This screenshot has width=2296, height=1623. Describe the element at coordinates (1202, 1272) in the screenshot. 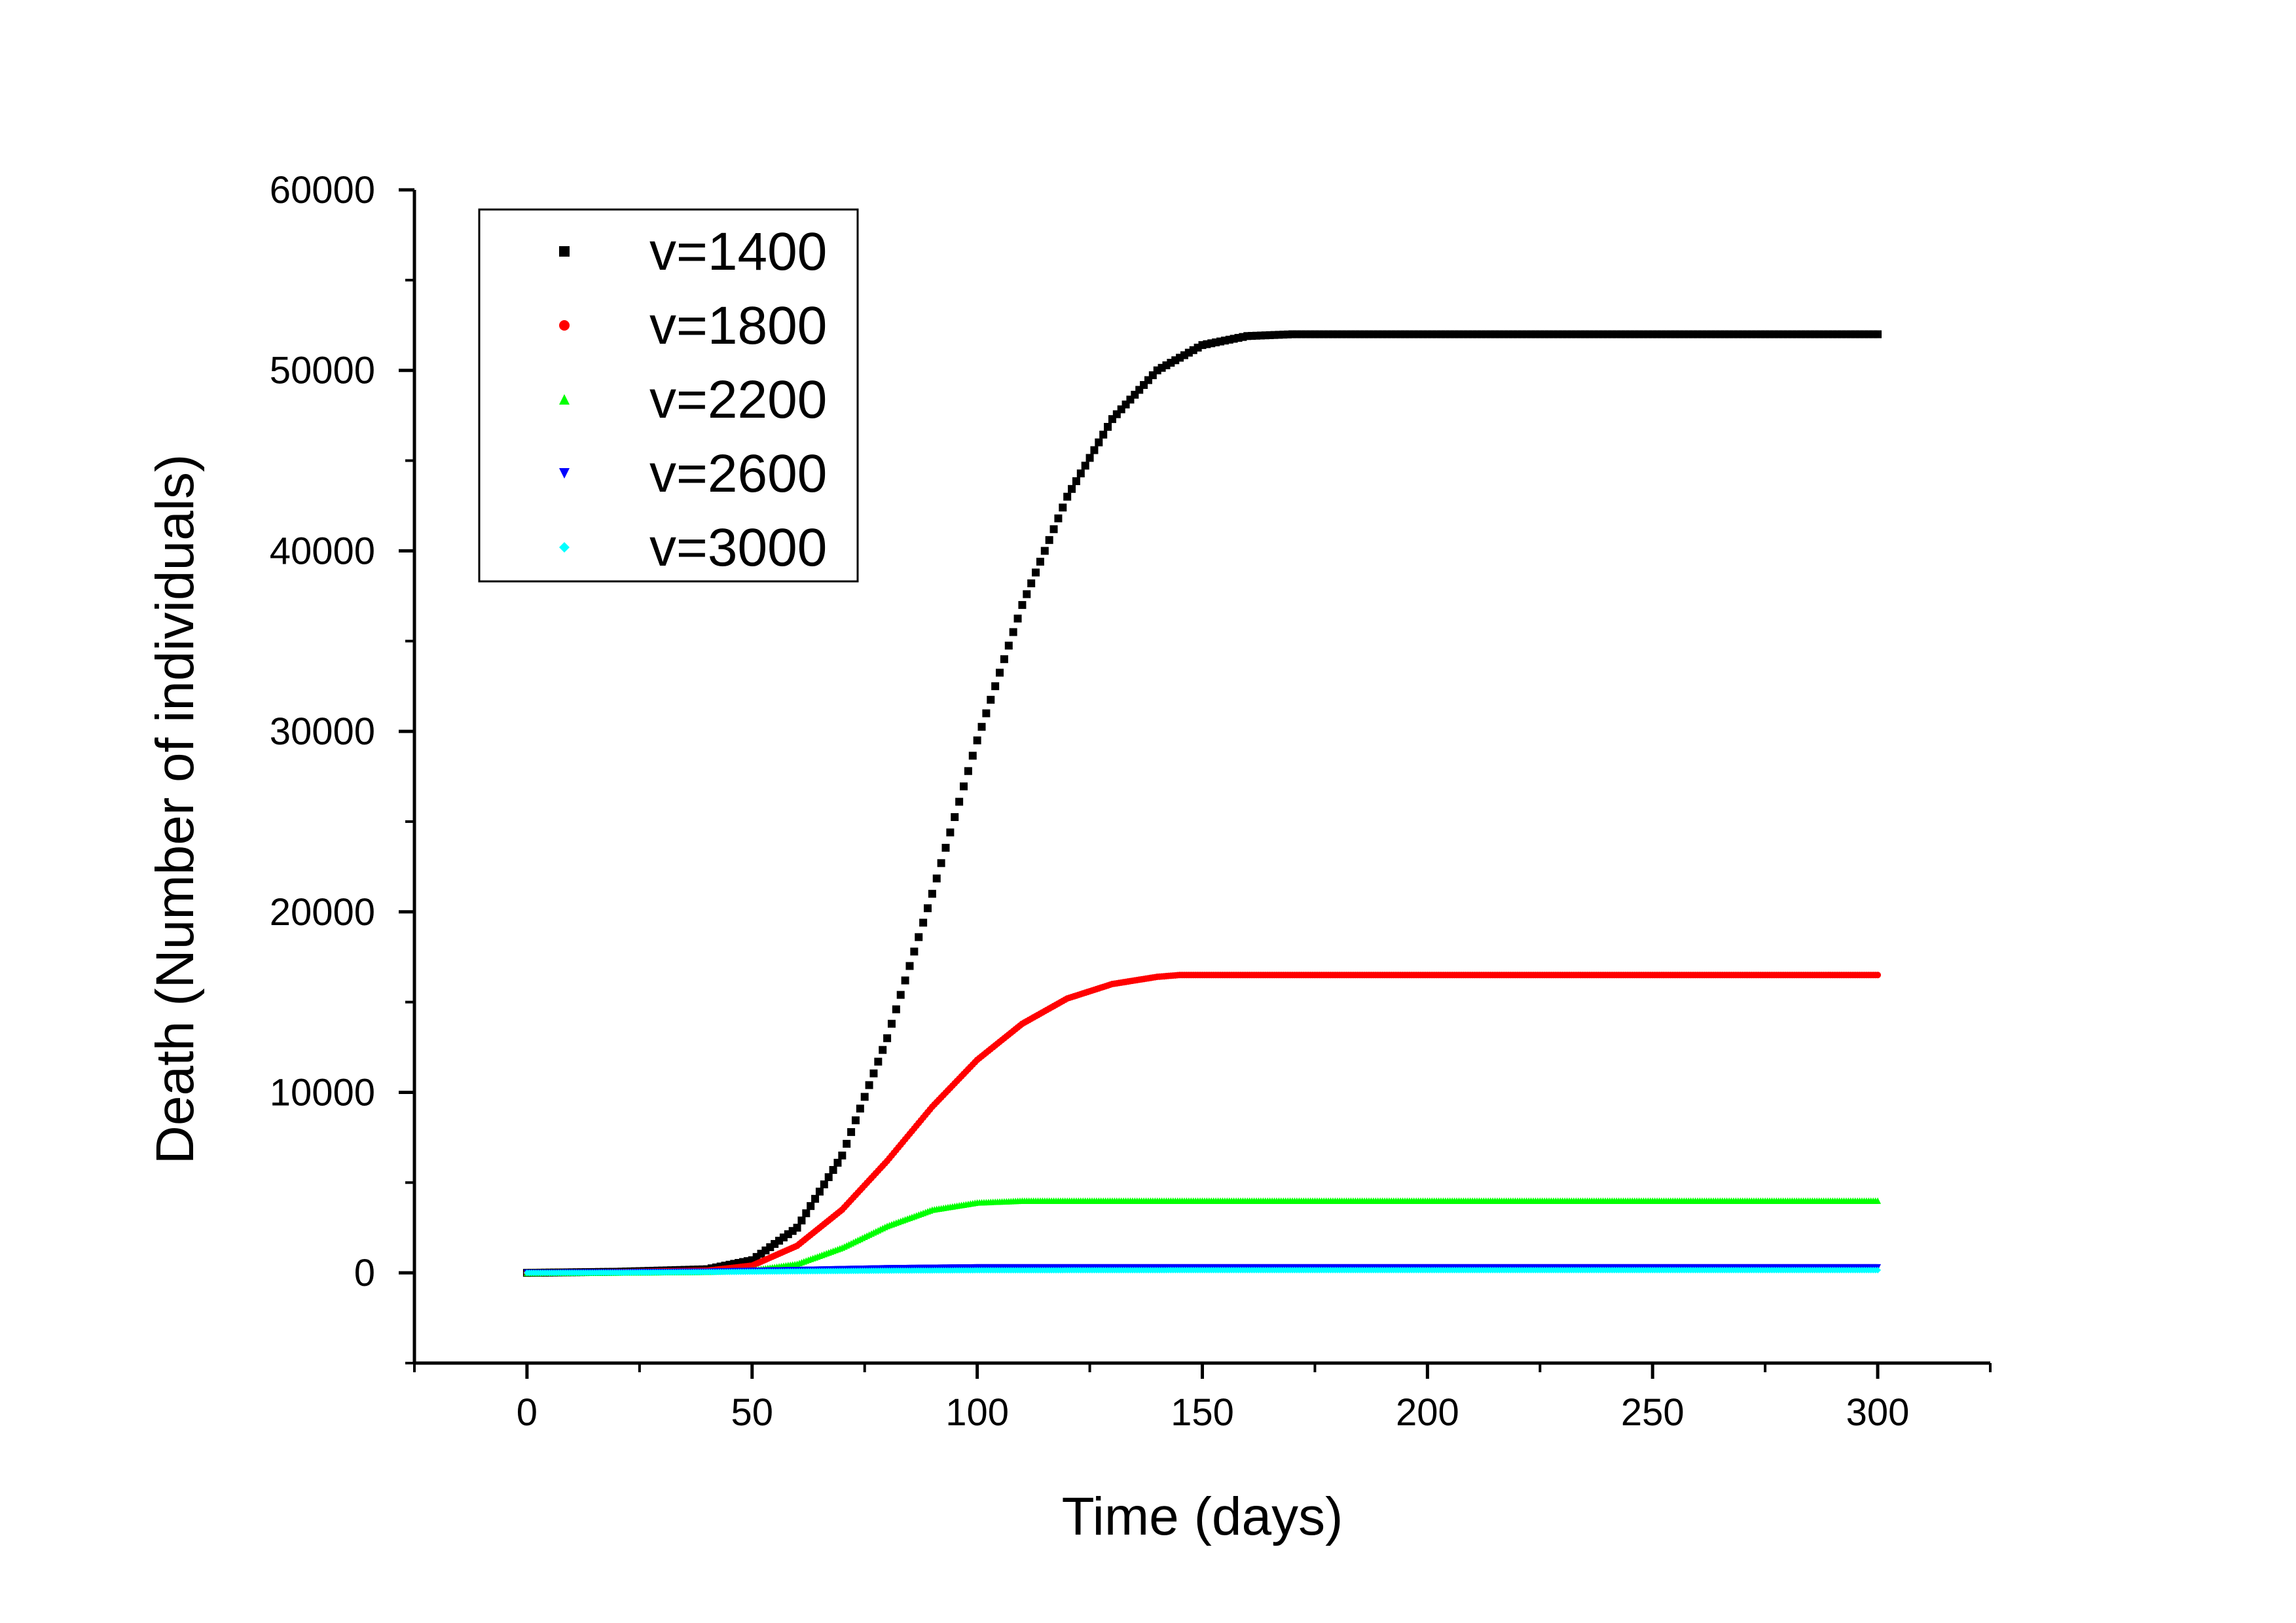

I see `series-v=3000` at that location.